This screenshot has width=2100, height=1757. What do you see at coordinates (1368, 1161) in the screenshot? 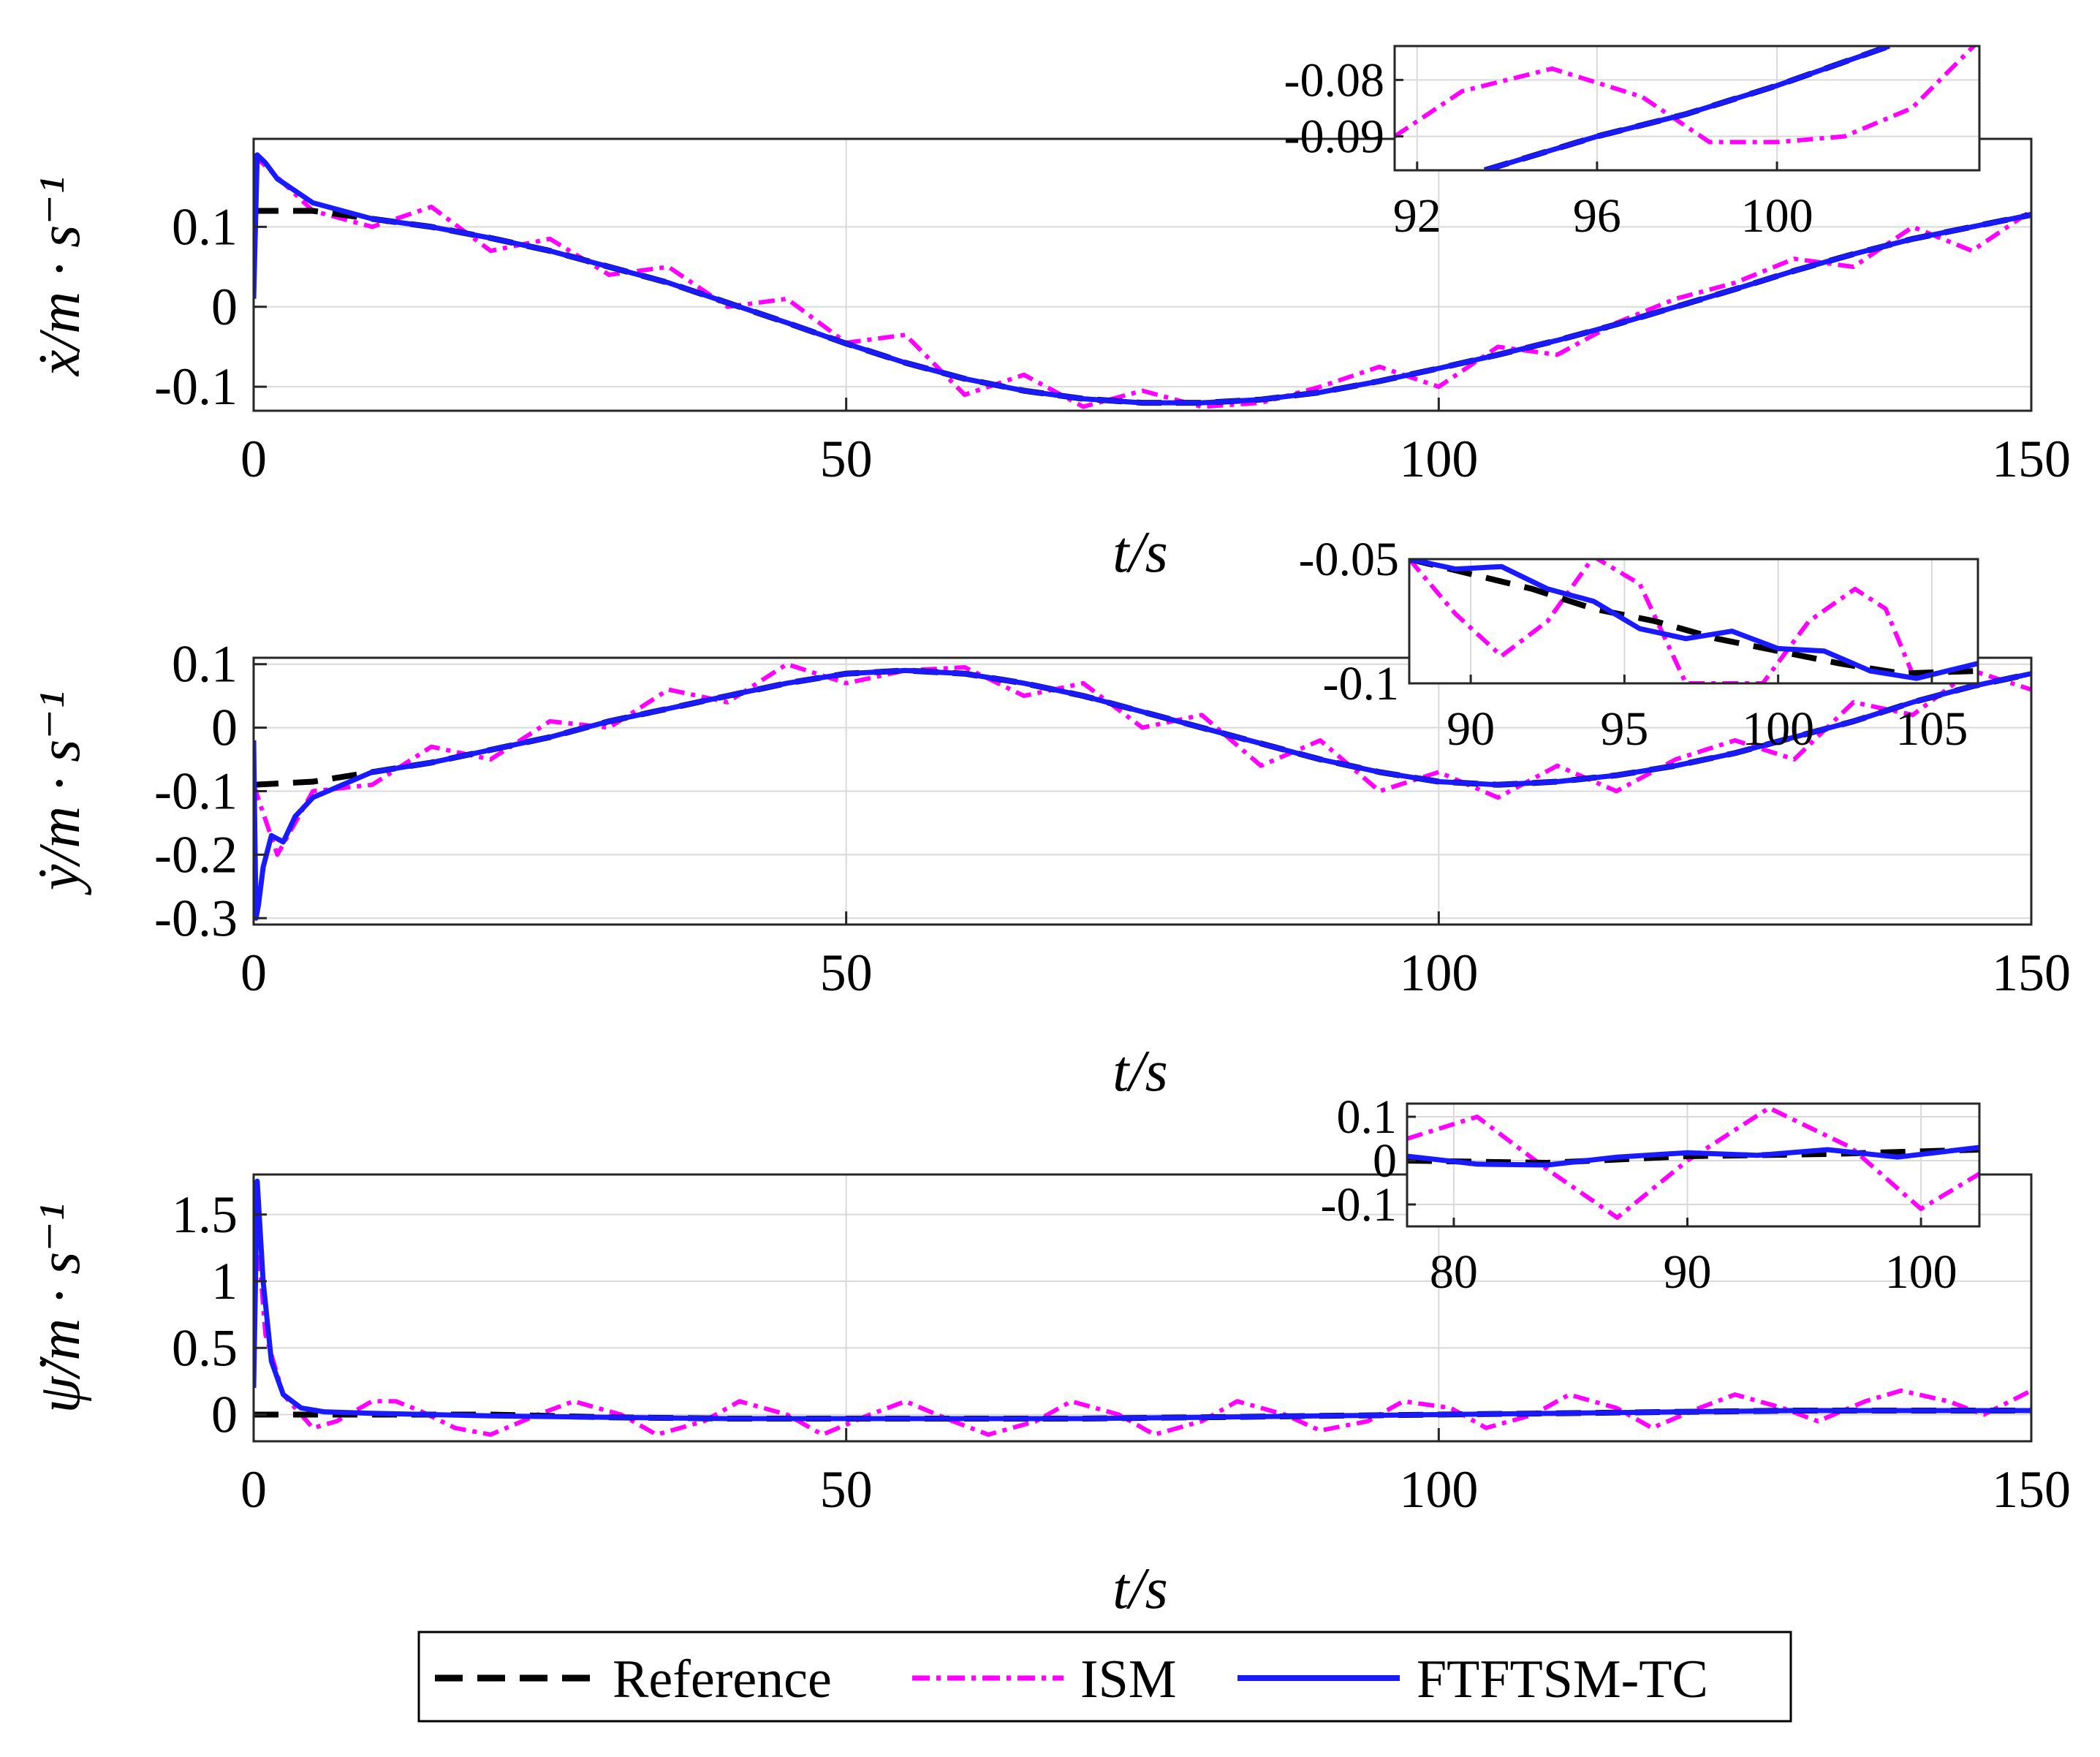
I see `inset-y-tick-labels: 0.10-0.1` at bounding box center [1368, 1161].